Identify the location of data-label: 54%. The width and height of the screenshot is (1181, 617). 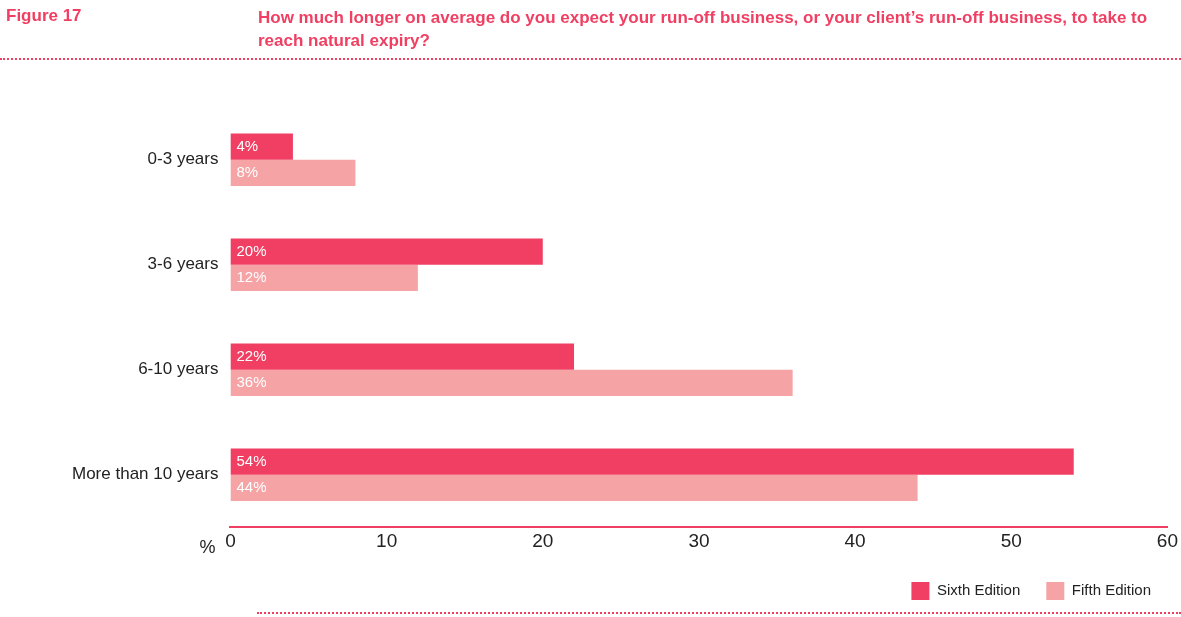
(251, 460).